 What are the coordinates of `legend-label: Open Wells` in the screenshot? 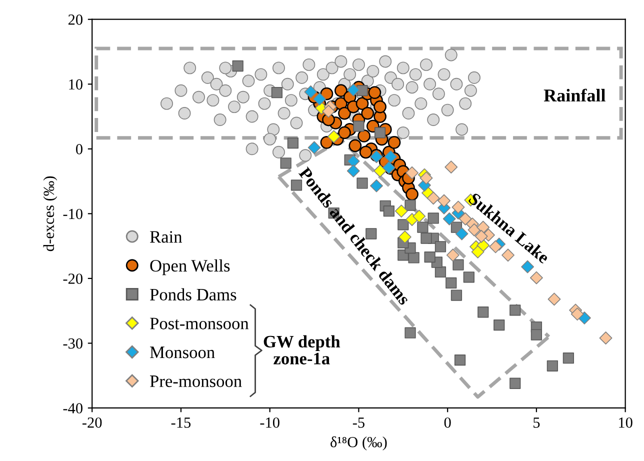 It's located at (190, 267).